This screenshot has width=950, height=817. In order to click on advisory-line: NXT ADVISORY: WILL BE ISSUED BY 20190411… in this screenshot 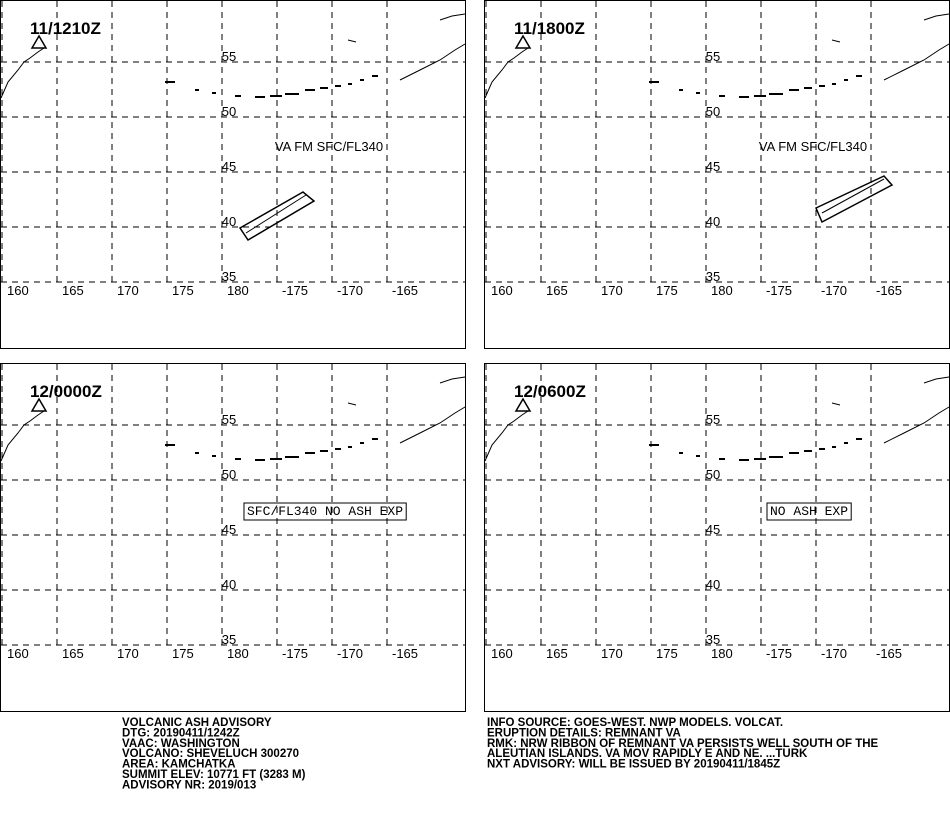, I will do `click(633, 765)`.